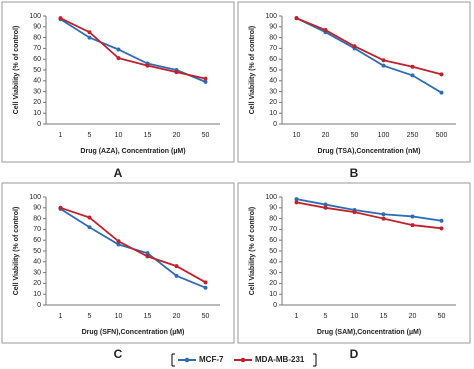 The width and height of the screenshot is (474, 369). What do you see at coordinates (354, 173) in the screenshot?
I see `panel-label: B` at bounding box center [354, 173].